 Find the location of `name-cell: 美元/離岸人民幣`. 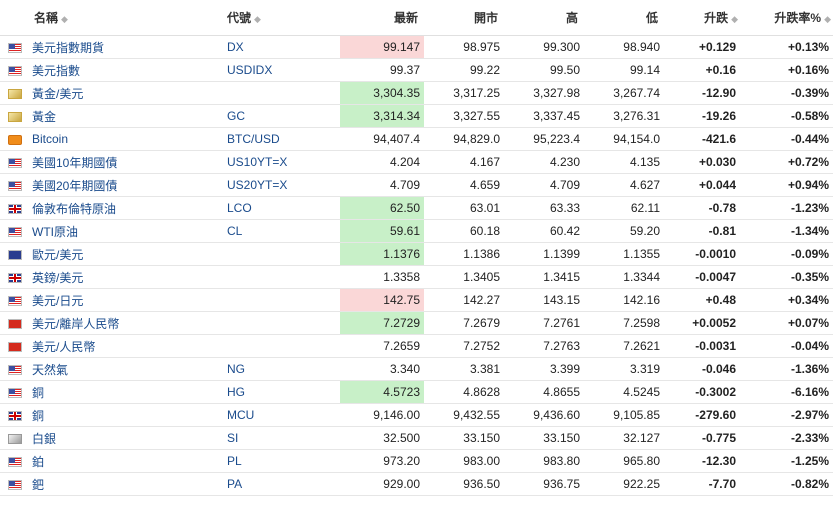

name-cell: 美元/離岸人民幣 is located at coordinates (126, 323).